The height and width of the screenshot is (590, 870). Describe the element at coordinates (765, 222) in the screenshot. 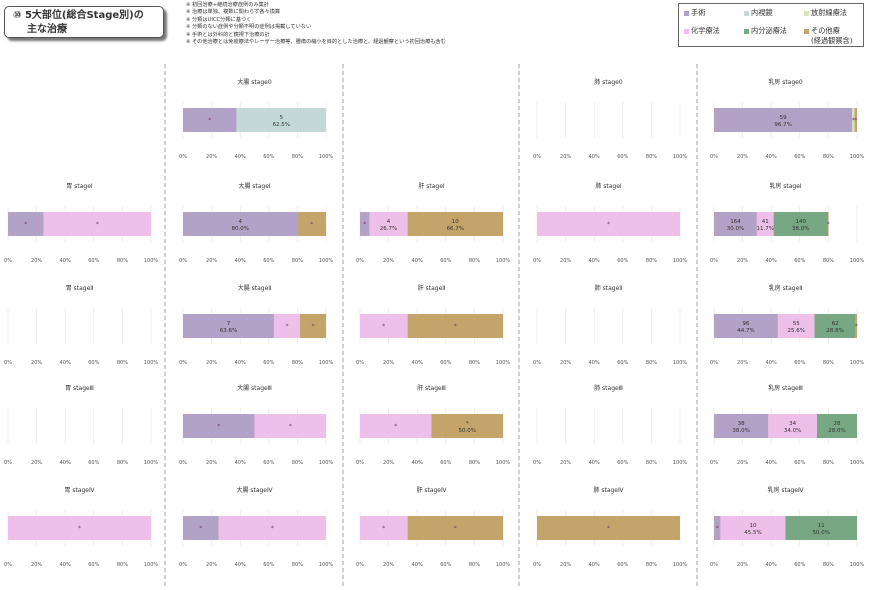

I see `data-label: 41` at that location.